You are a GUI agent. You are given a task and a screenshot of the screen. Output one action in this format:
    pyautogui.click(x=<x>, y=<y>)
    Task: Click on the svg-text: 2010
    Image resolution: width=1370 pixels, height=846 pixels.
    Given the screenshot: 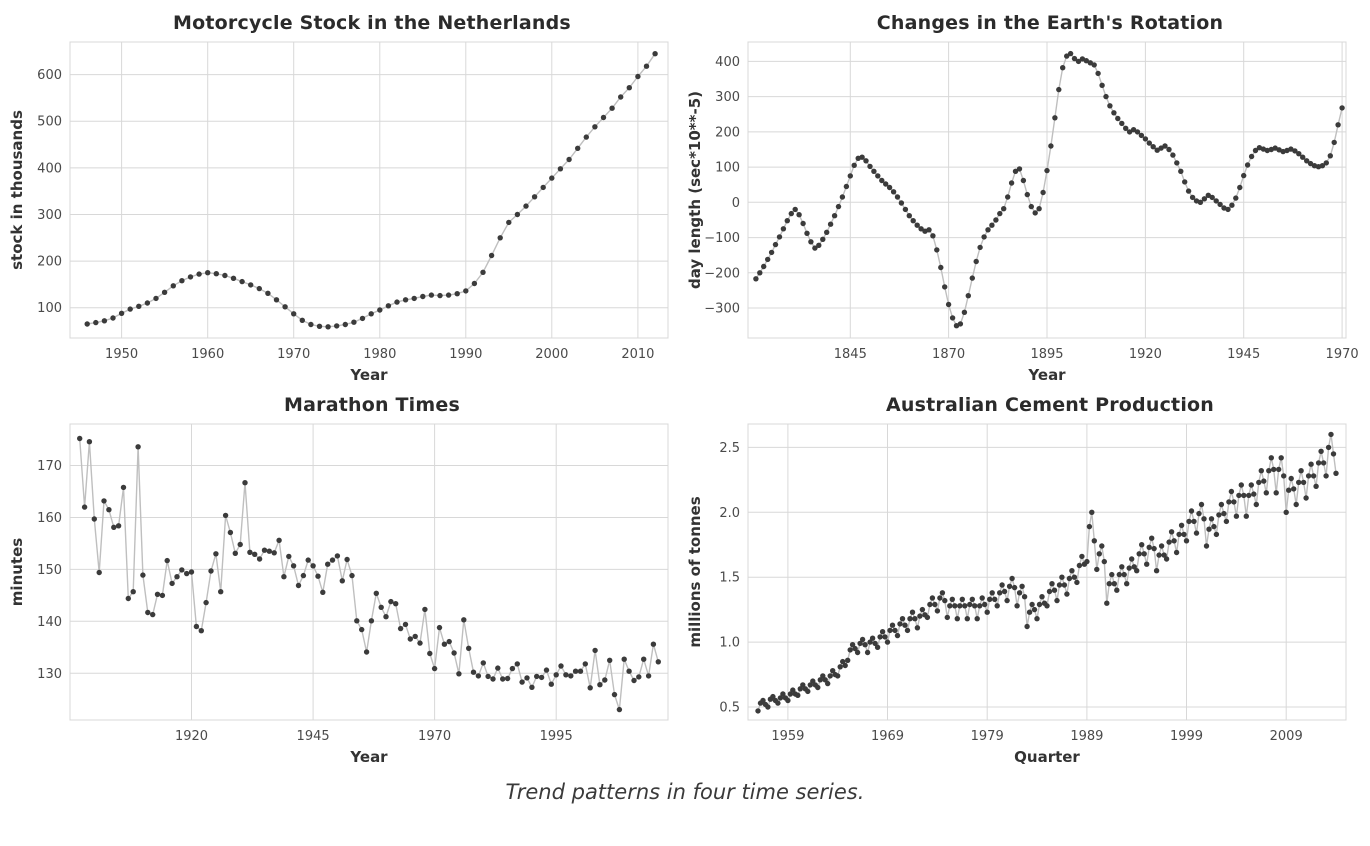 What is the action you would take?
    pyautogui.click(x=637, y=354)
    